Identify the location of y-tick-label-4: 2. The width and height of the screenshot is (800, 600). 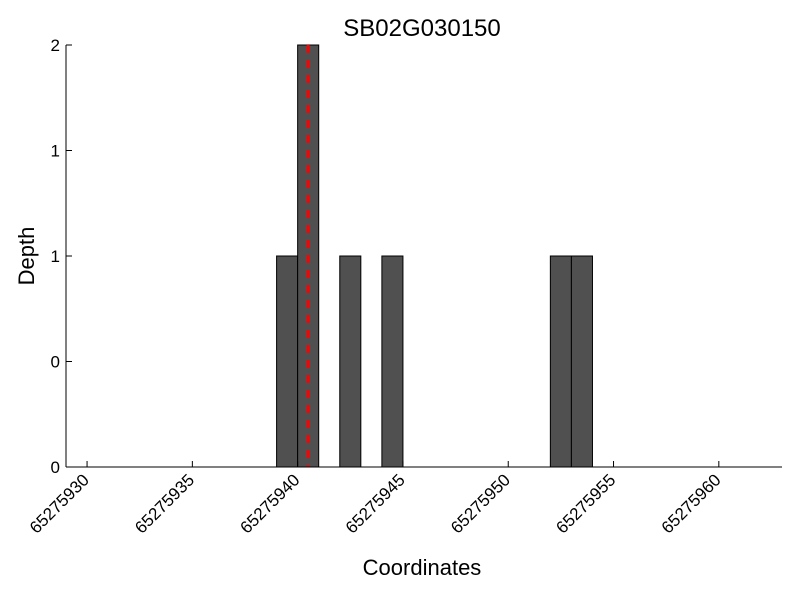
(55, 45).